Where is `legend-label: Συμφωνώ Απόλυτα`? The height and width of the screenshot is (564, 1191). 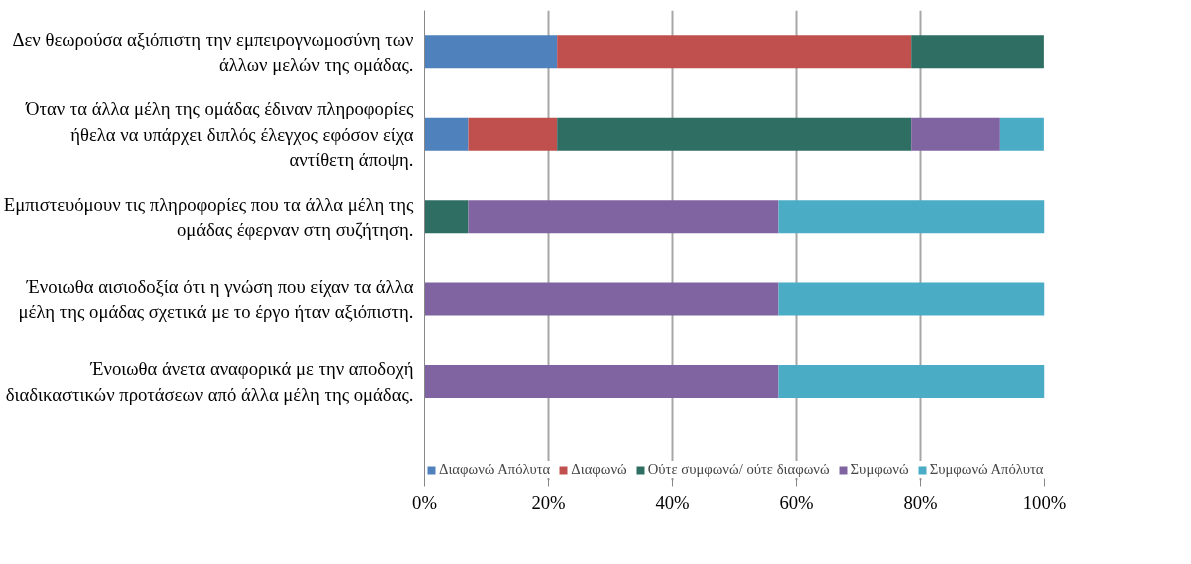 legend-label: Συμφωνώ Απόλυτα is located at coordinates (986, 469).